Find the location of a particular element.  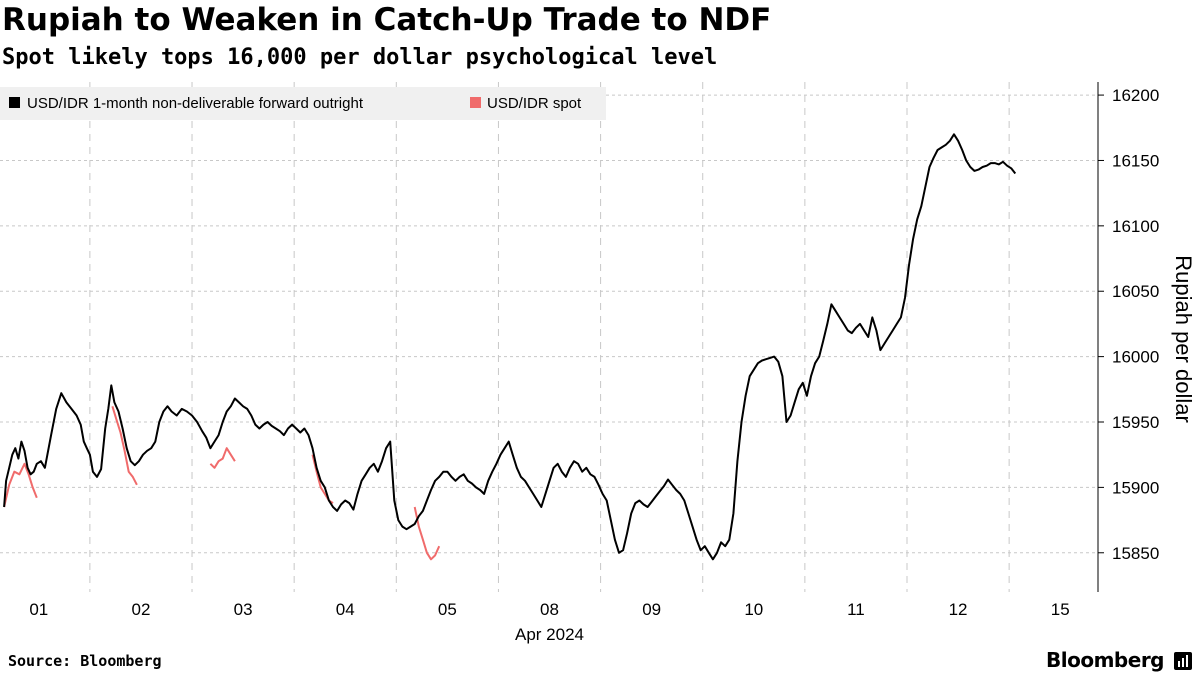

x-tick-label: 05 is located at coordinates (447, 609).